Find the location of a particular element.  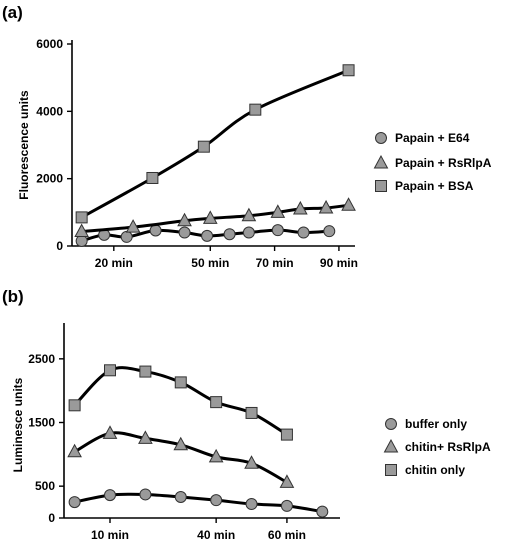

legend-label-1: chitin+ RsRlpA is located at coordinates (448, 447).